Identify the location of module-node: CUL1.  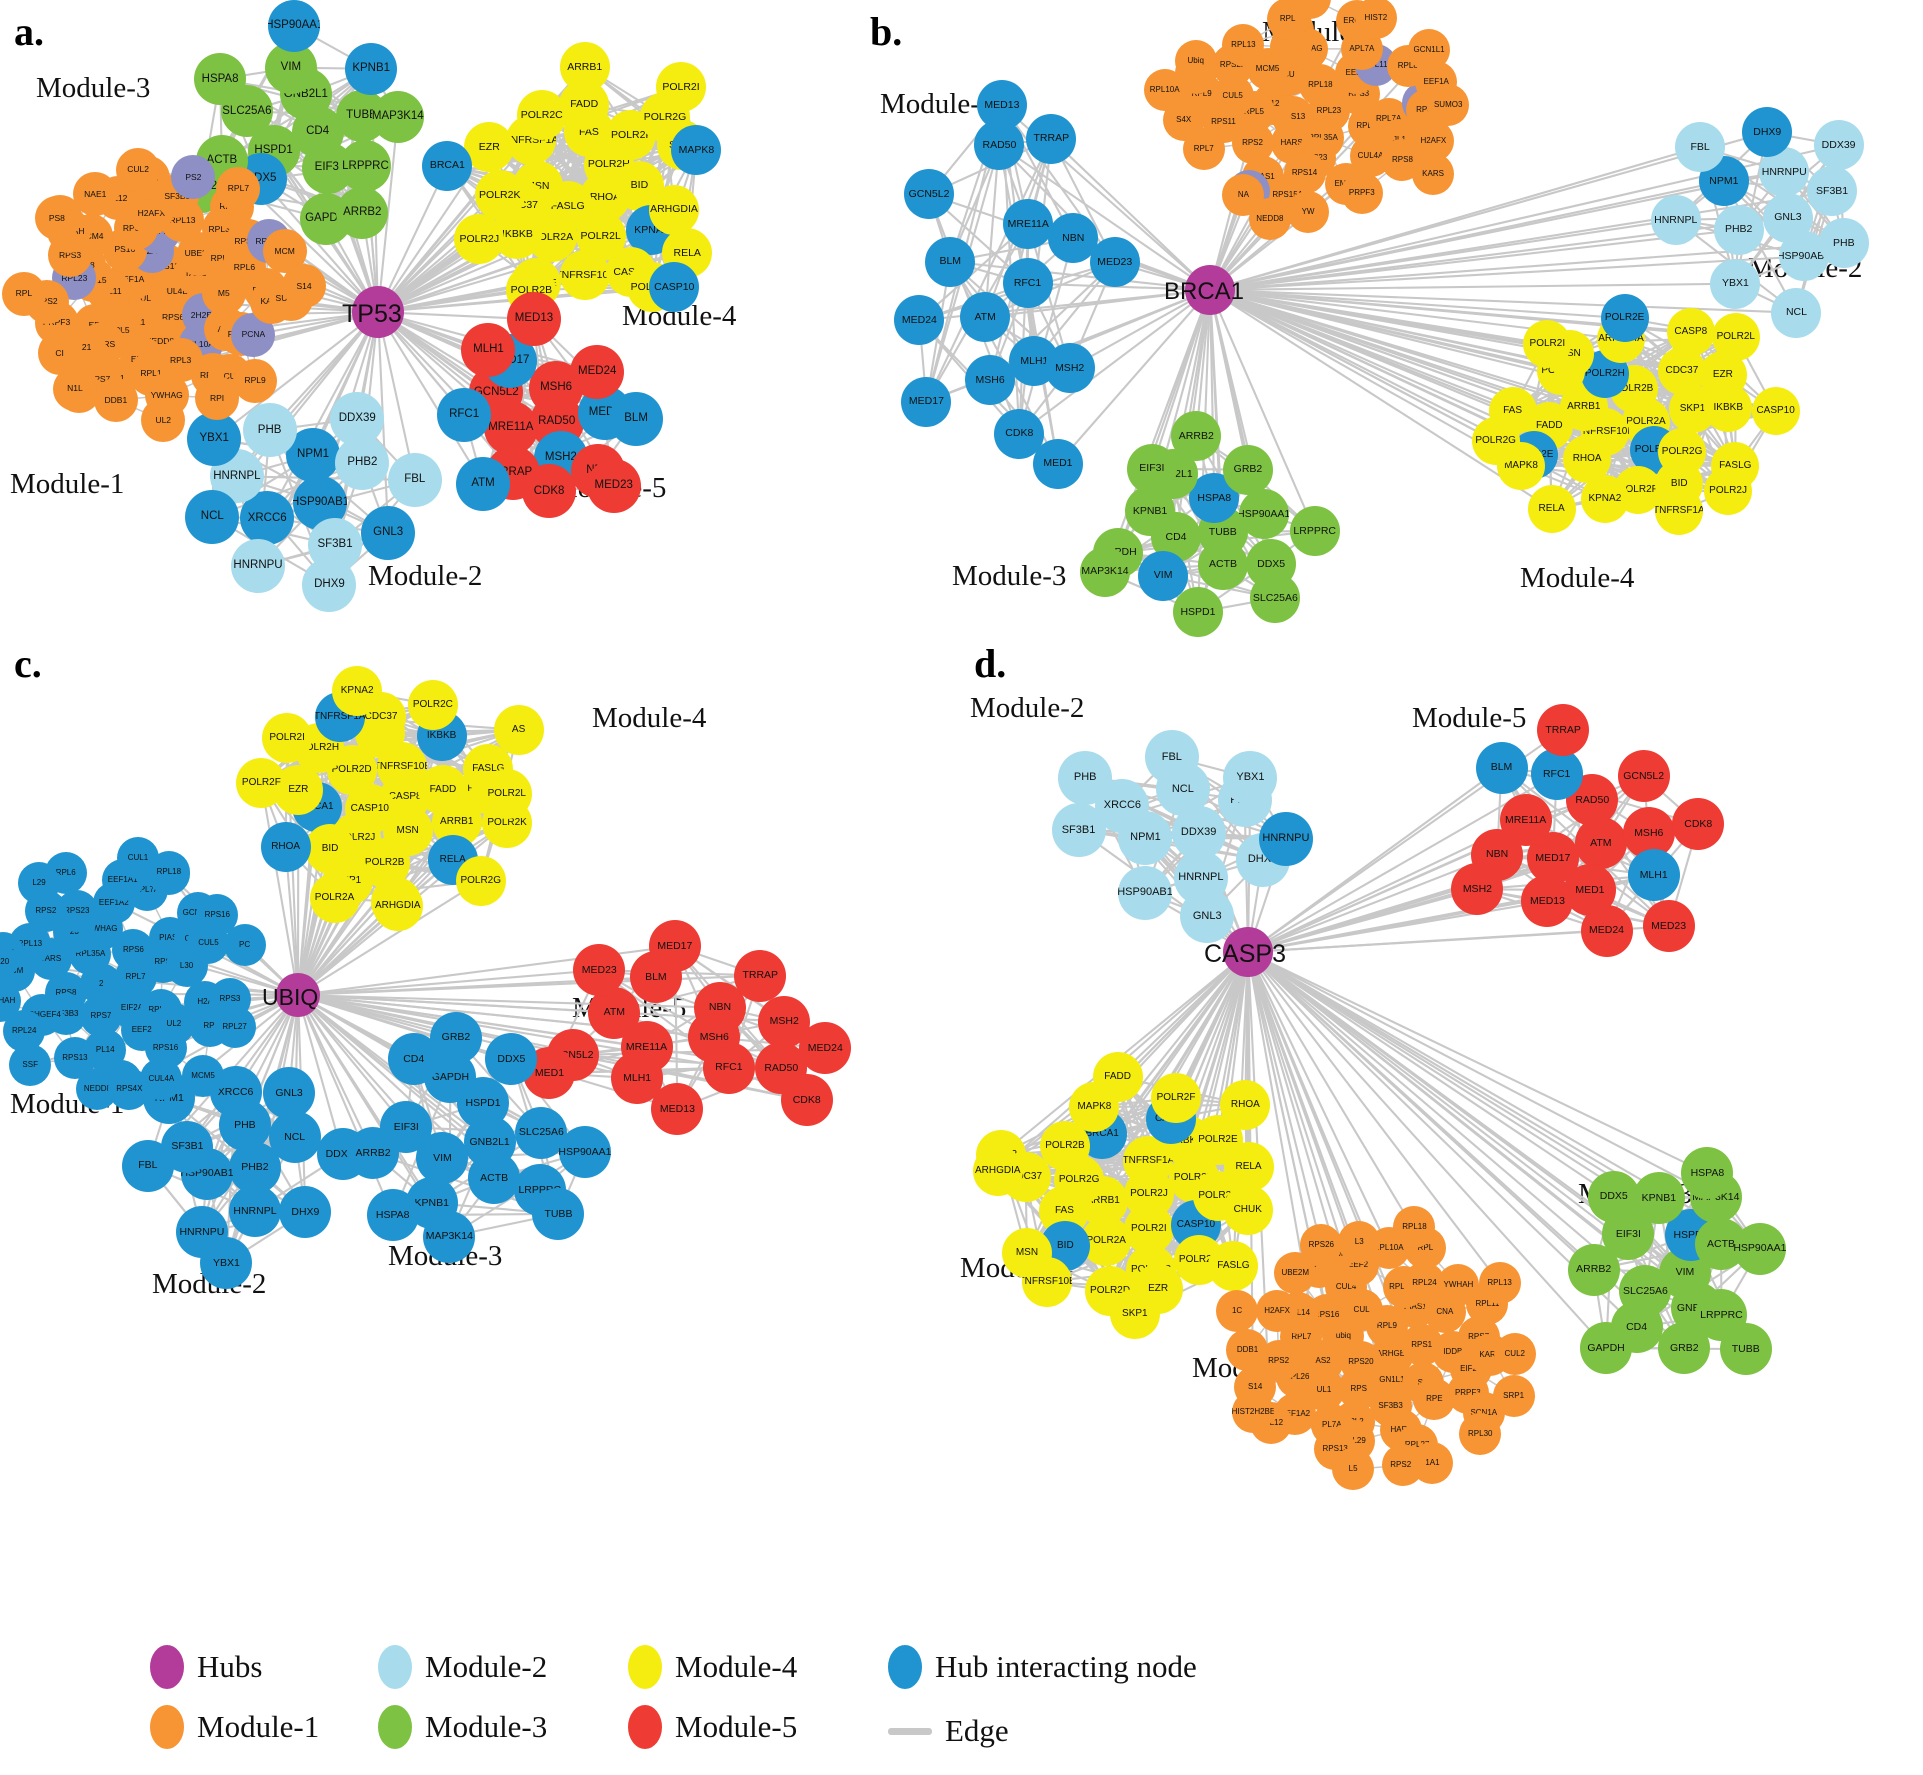
(137, 857).